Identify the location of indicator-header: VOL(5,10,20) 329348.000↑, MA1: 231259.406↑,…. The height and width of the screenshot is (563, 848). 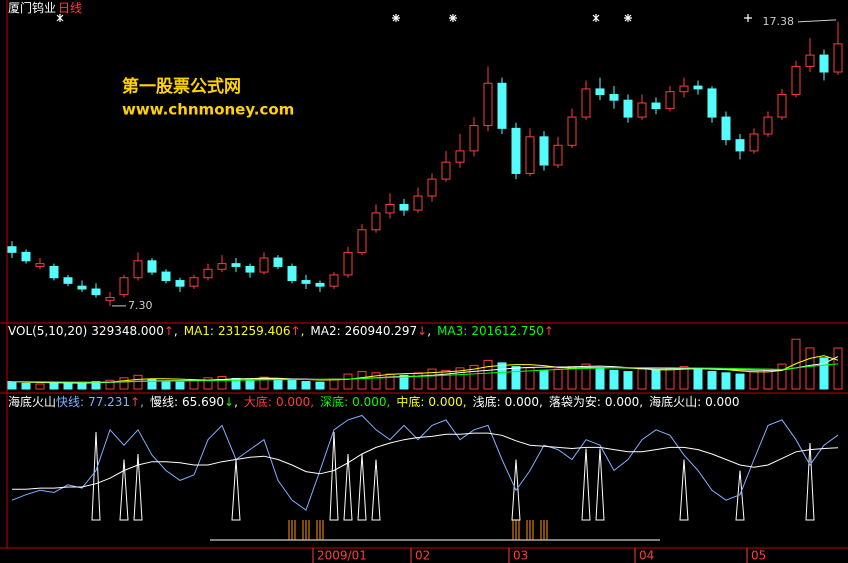
(281, 331).